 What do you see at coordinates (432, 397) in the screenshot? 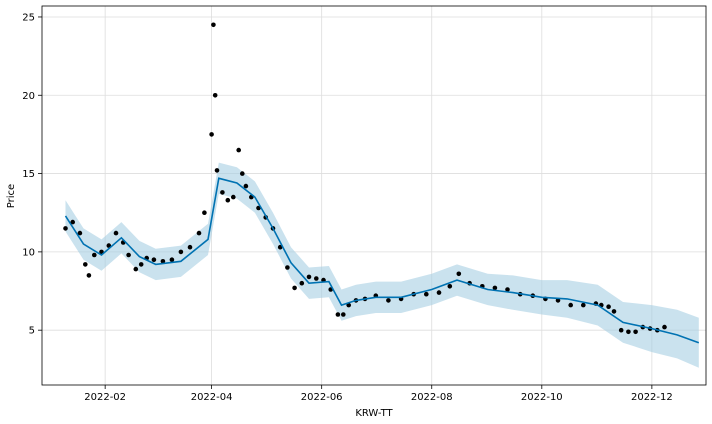
I see `x-tick-label: 2022-08` at bounding box center [432, 397].